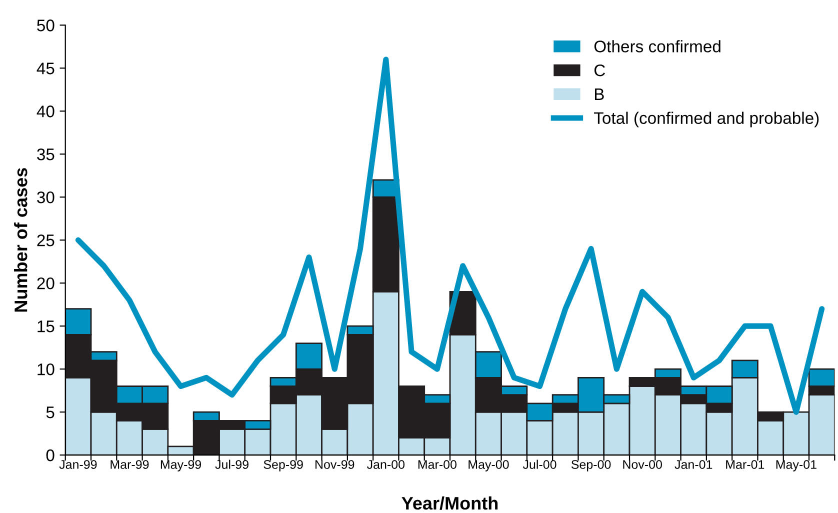  Describe the element at coordinates (283, 466) in the screenshot. I see `x-tick-label: Sep-99` at that location.